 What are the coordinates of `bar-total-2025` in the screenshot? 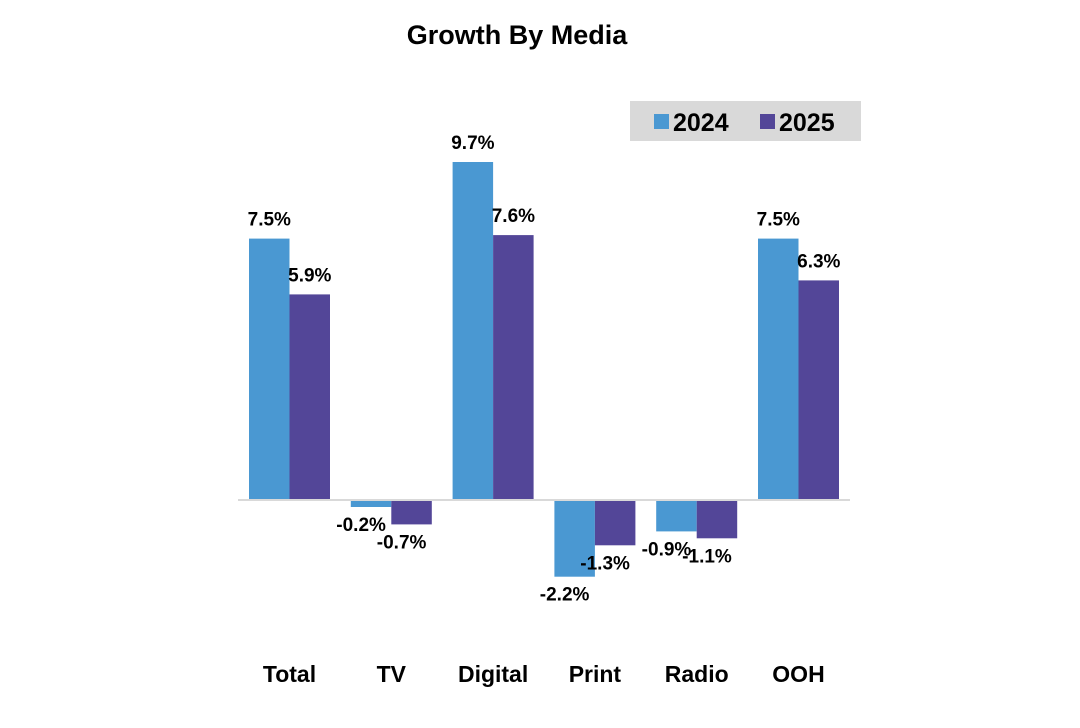 It's located at (309, 397).